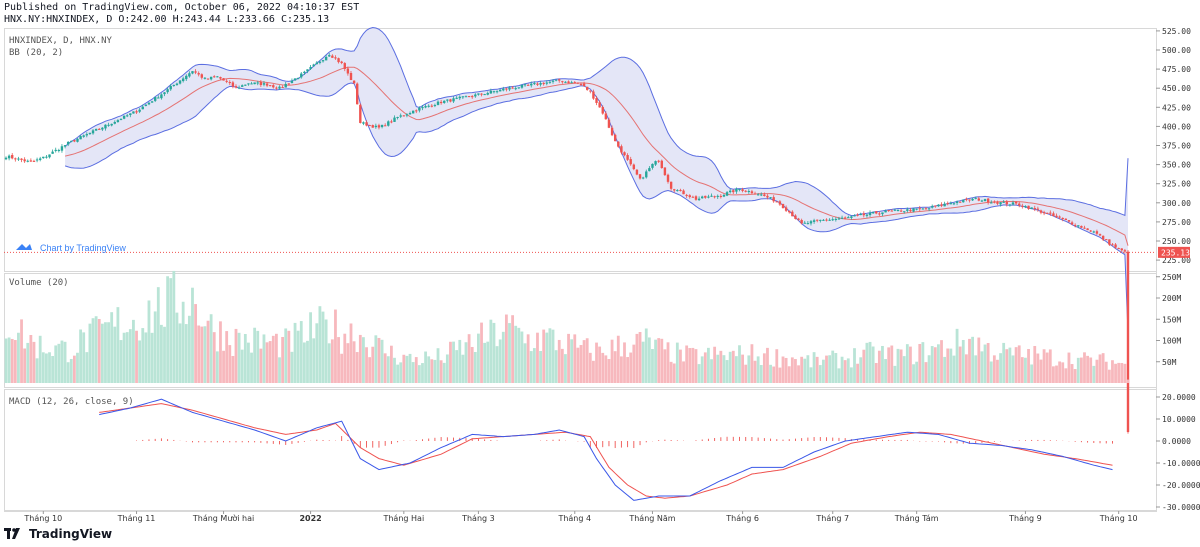  I want to click on last-price-tag, so click(1174, 252).